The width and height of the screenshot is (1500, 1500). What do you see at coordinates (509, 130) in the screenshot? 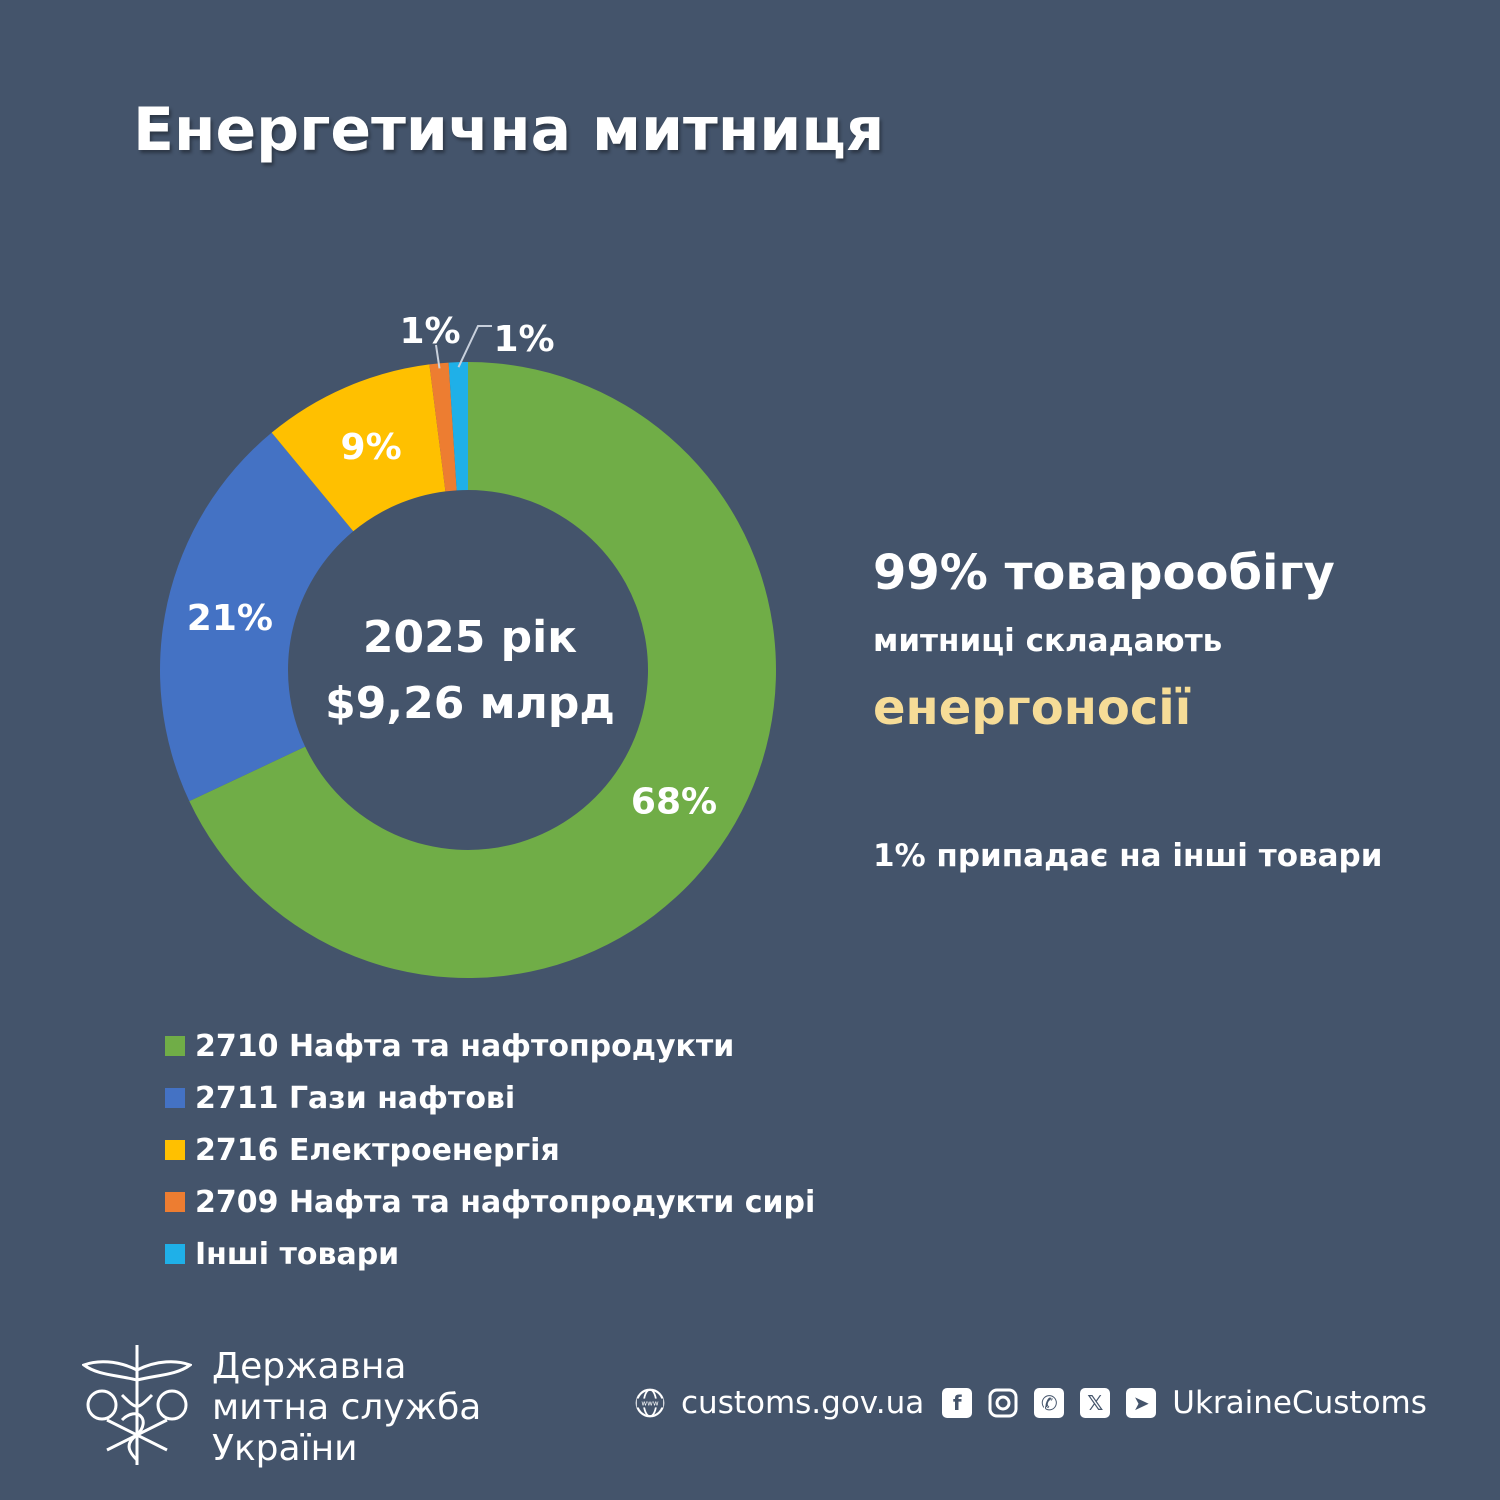
I see `page-title: Енергетична митниця` at bounding box center [509, 130].